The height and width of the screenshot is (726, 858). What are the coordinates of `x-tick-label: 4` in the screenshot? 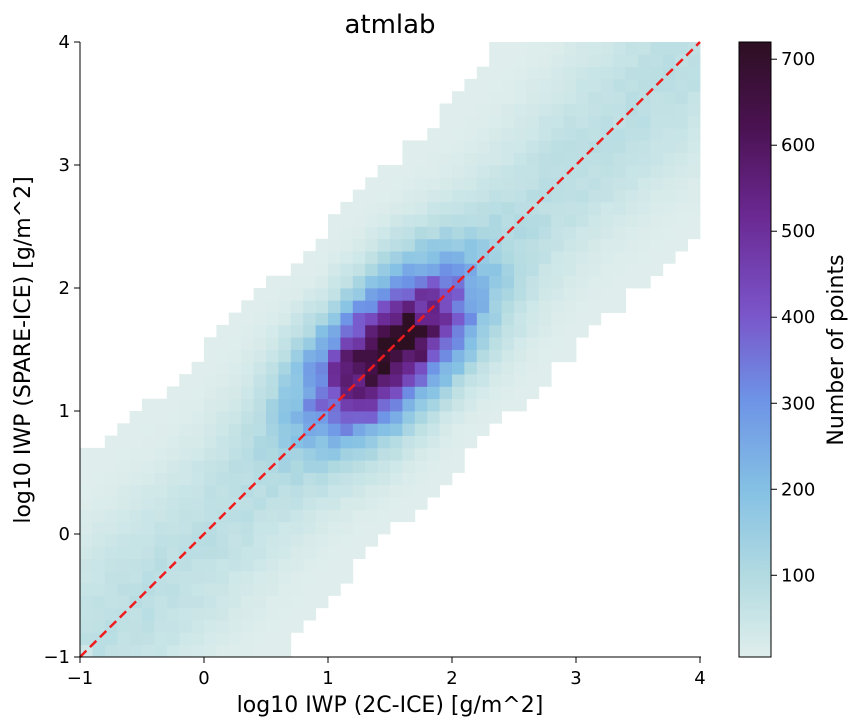 It's located at (699, 678).